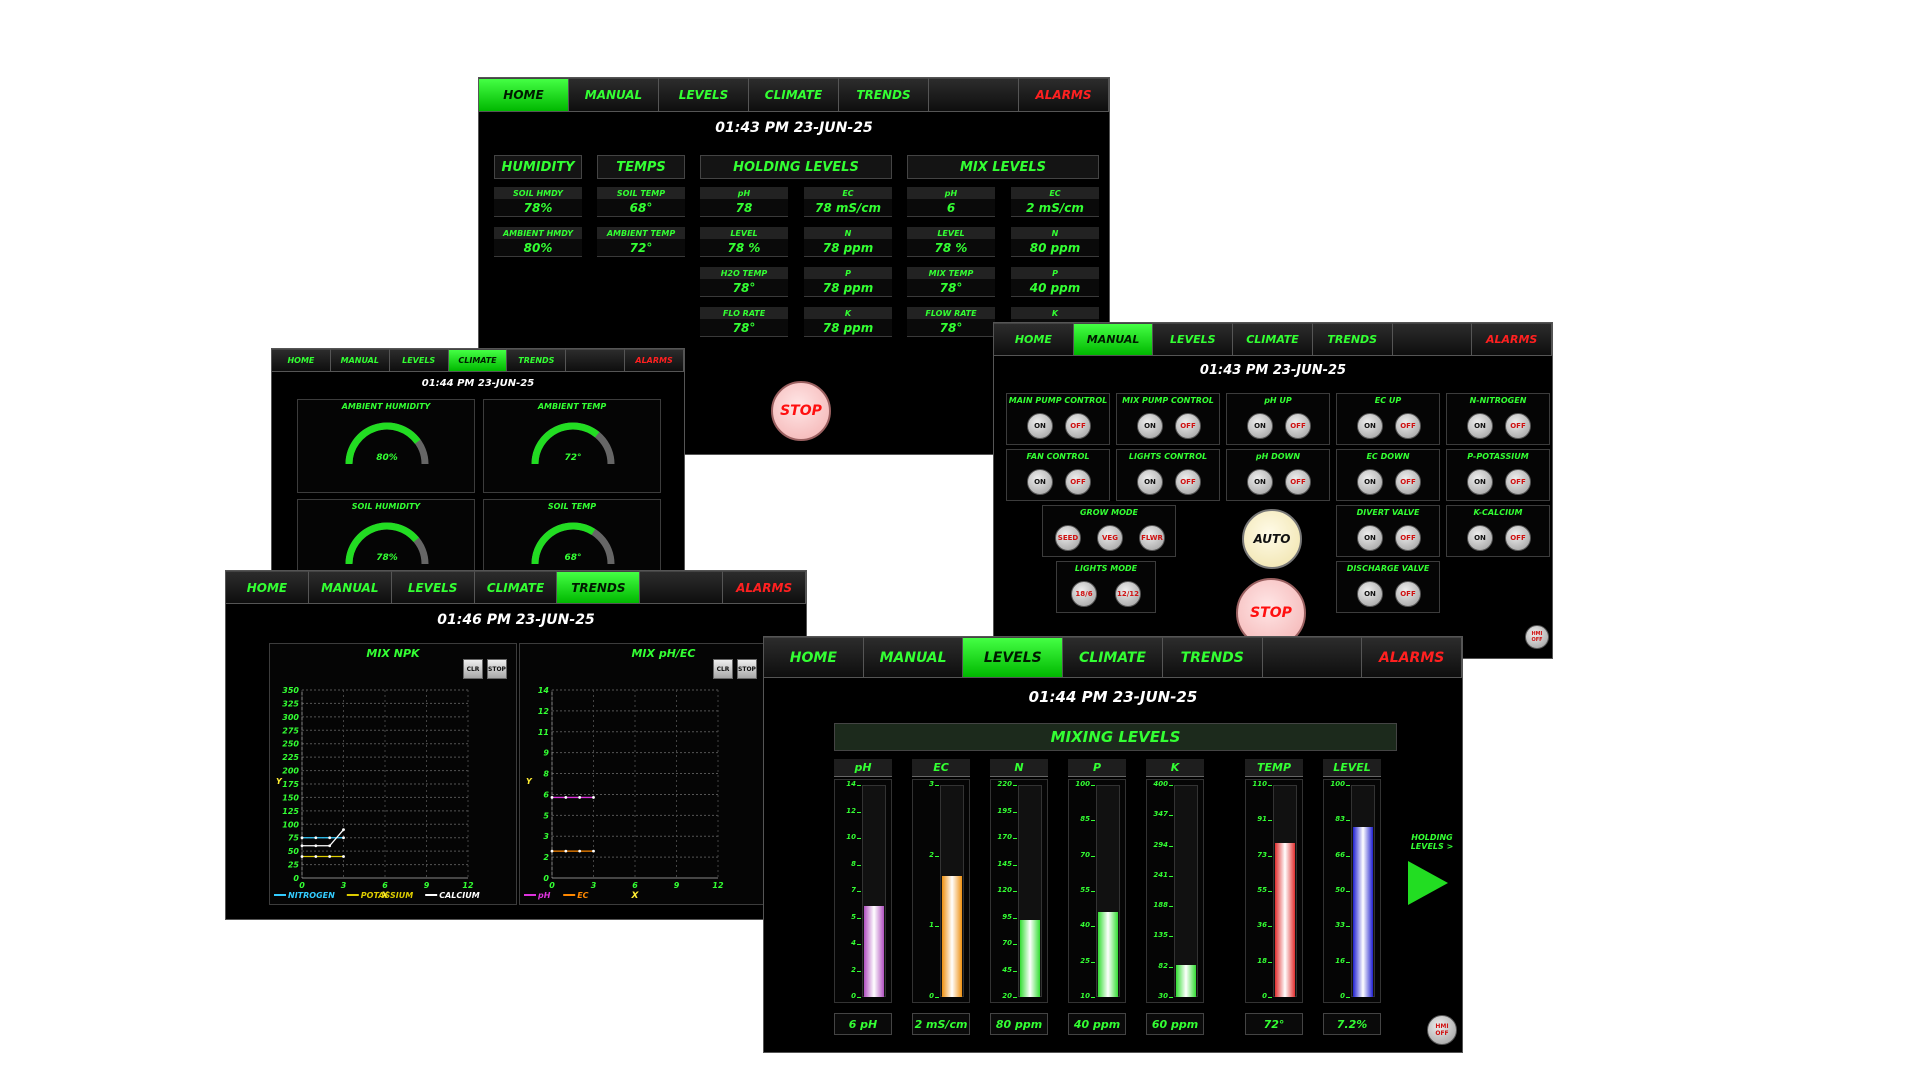 This screenshot has width=1920, height=1080. What do you see at coordinates (543, 732) in the screenshot?
I see `y-tick-label: 11` at bounding box center [543, 732].